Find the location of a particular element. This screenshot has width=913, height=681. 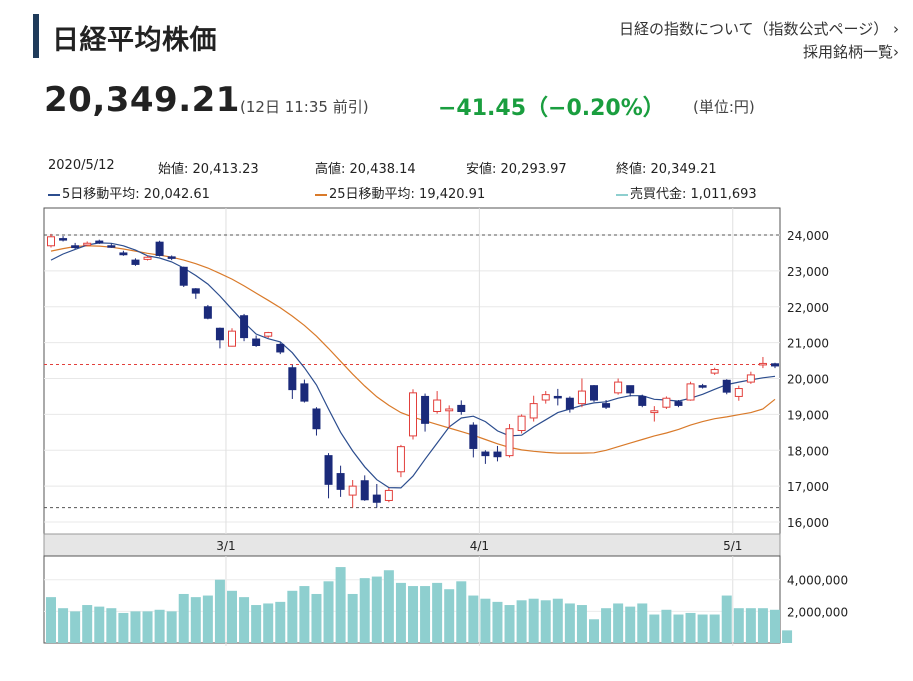

price-tick-label: 17,000 is located at coordinates (808, 487).